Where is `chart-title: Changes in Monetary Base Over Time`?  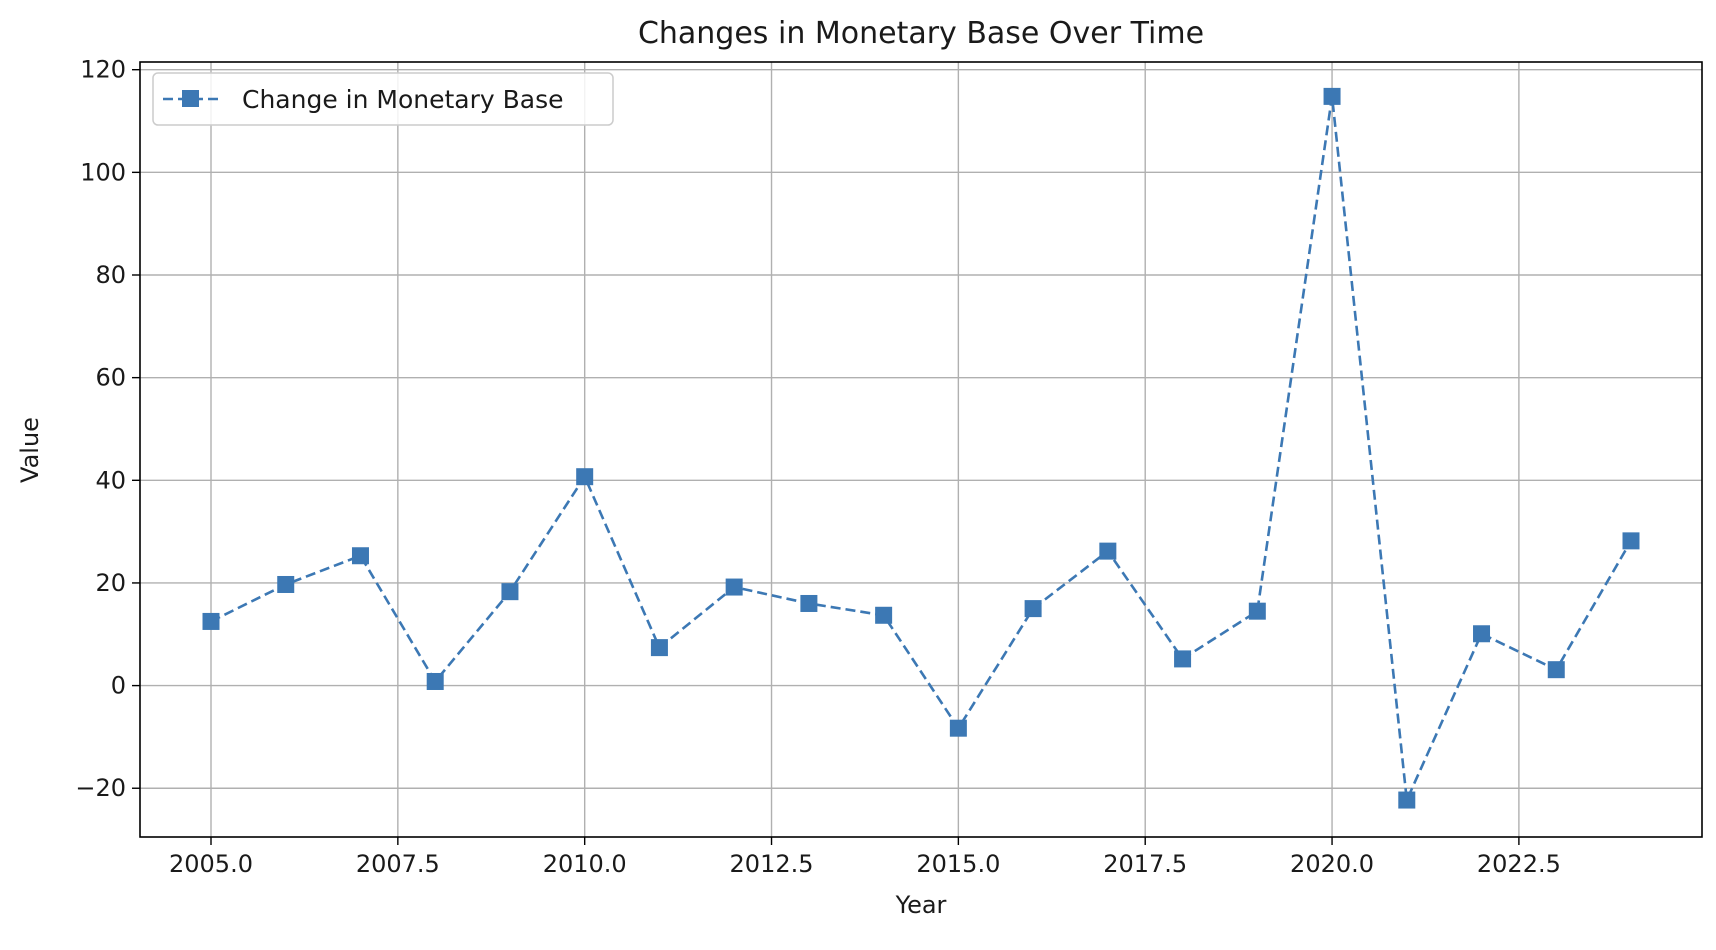 chart-title: Changes in Monetary Base Over Time is located at coordinates (921, 33).